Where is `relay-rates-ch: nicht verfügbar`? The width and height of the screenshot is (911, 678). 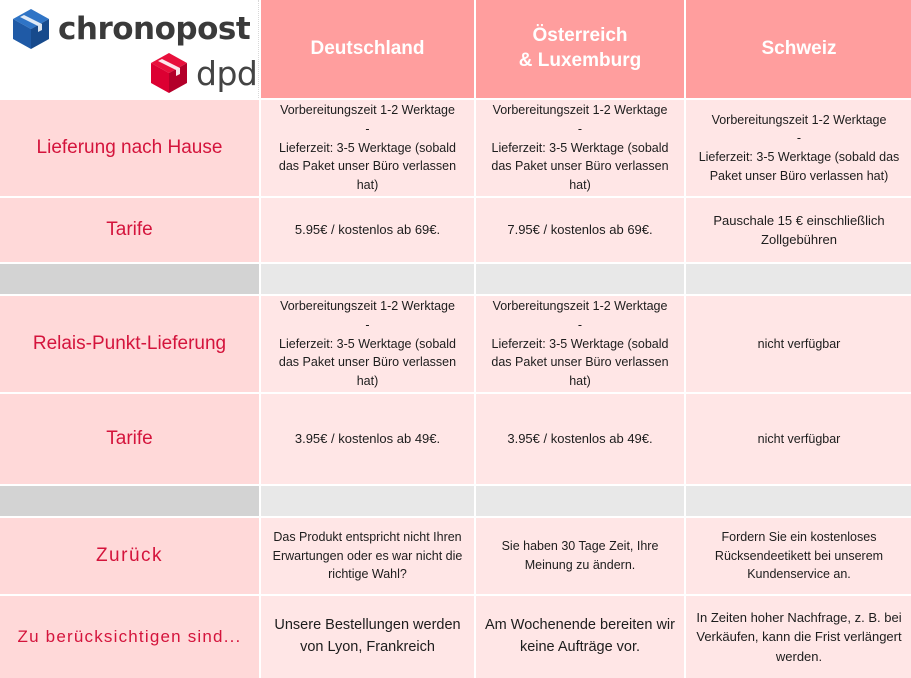
relay-rates-ch: nicht verfügbar is located at coordinates (798, 439).